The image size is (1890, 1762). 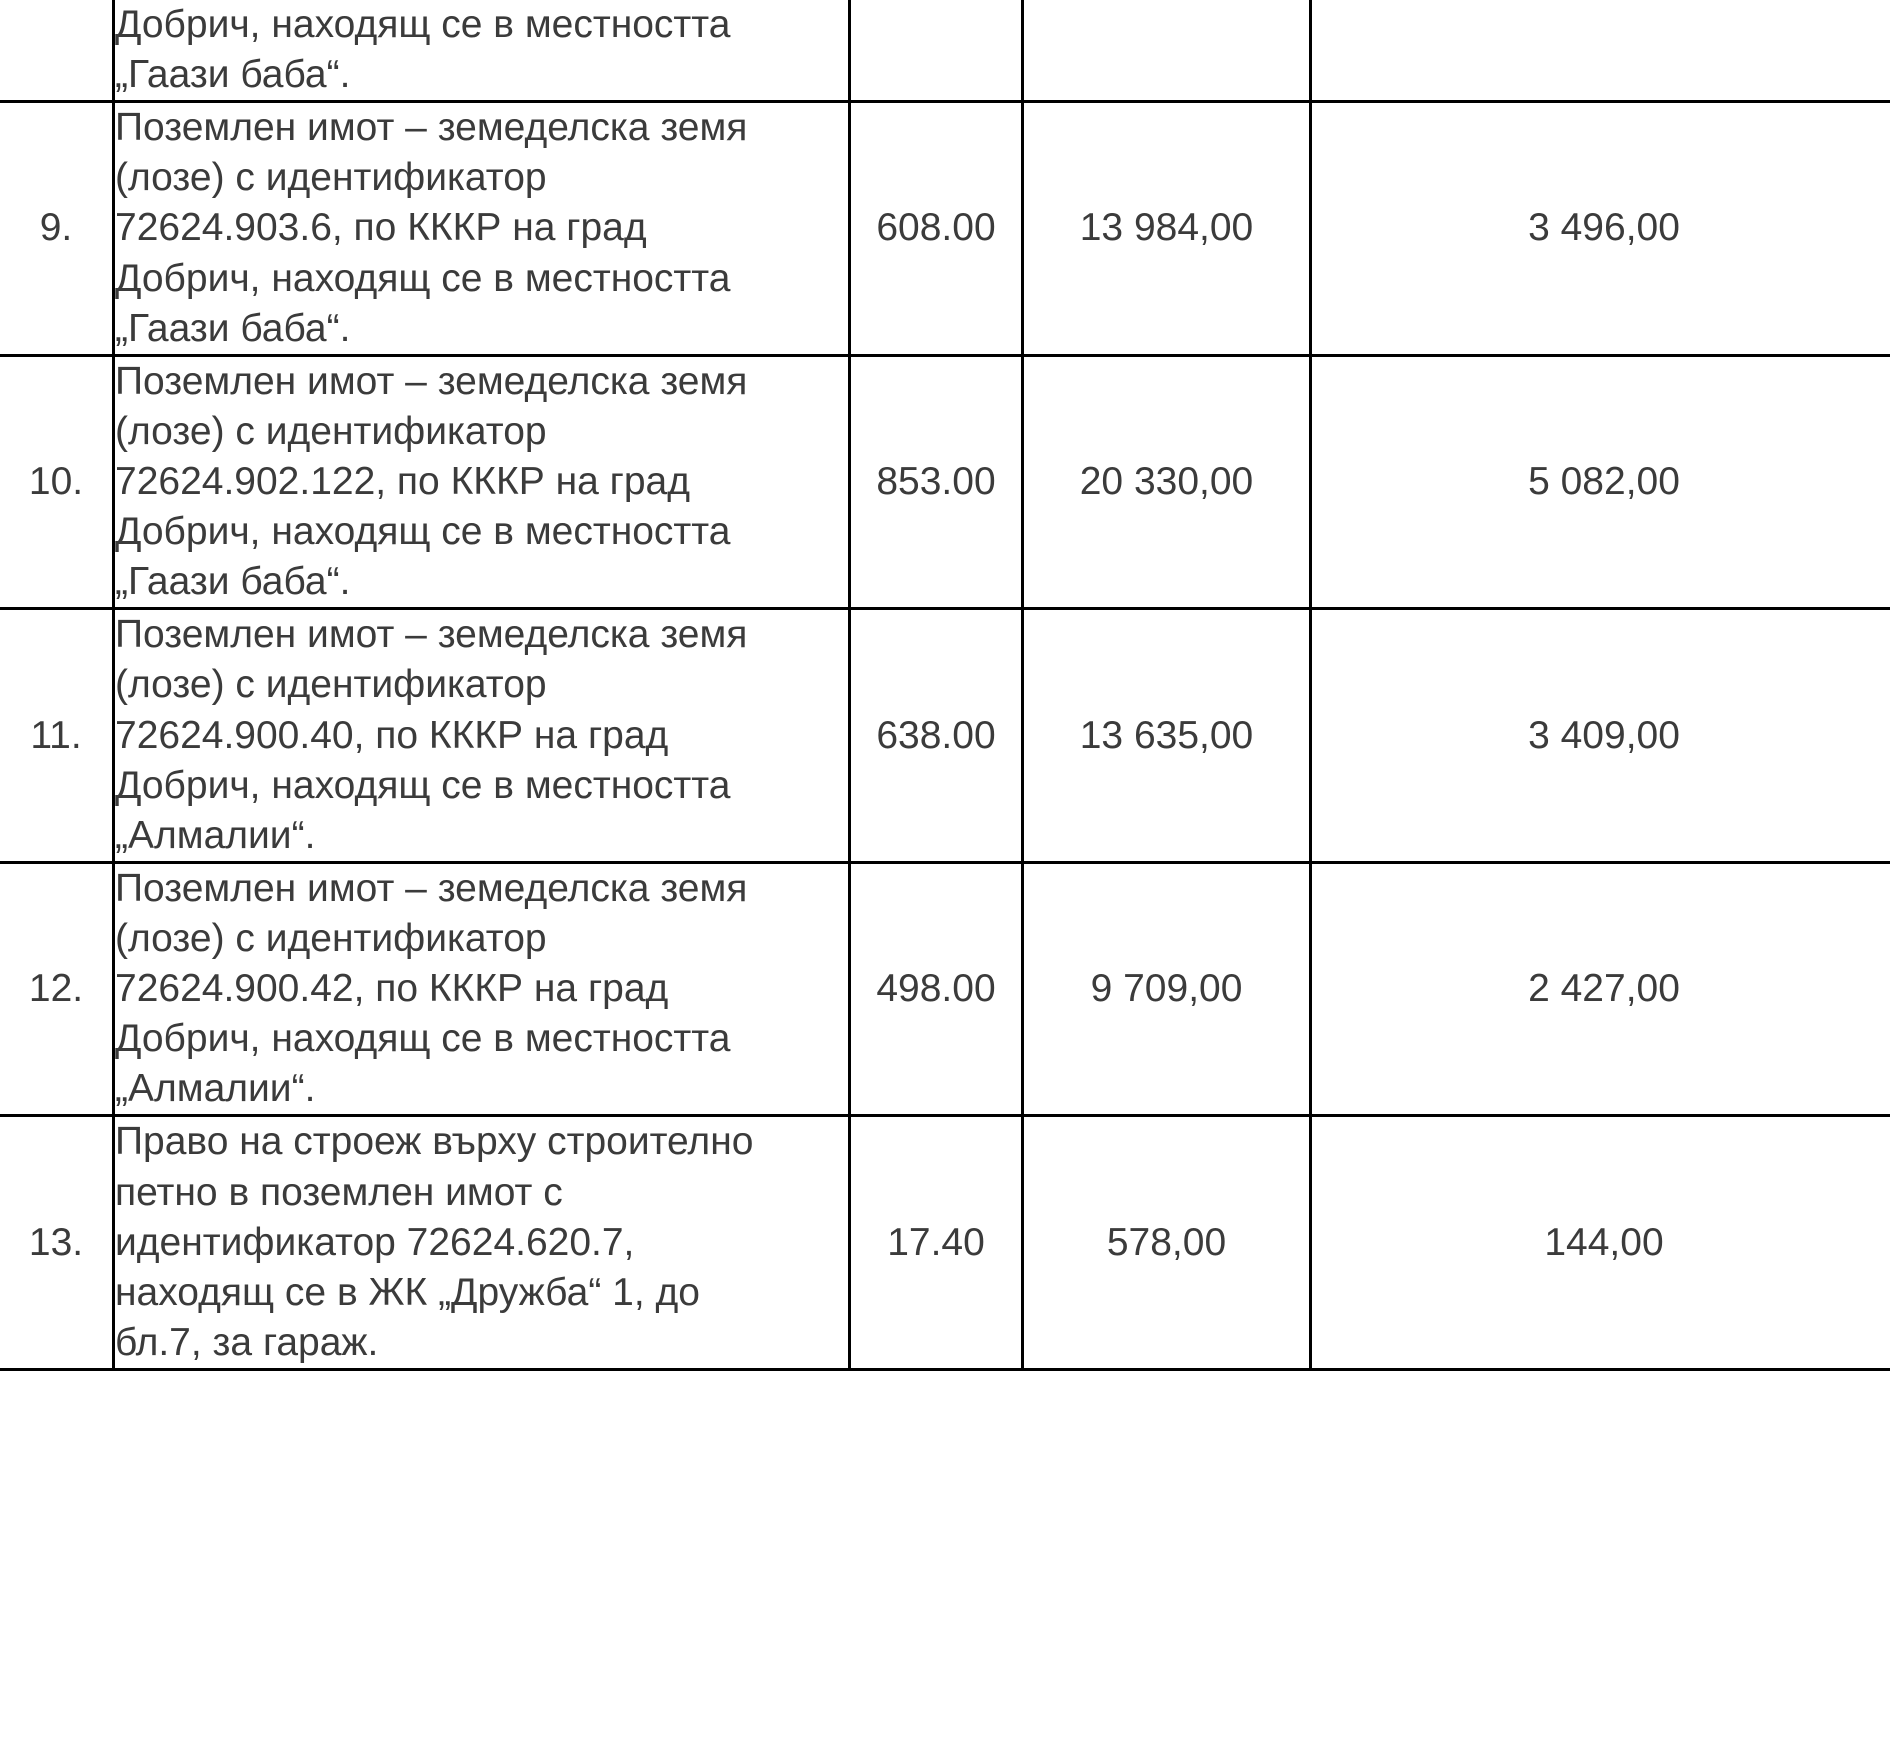 What do you see at coordinates (1600, 1242) in the screenshot?
I see `row-value-two-cell: 144,00` at bounding box center [1600, 1242].